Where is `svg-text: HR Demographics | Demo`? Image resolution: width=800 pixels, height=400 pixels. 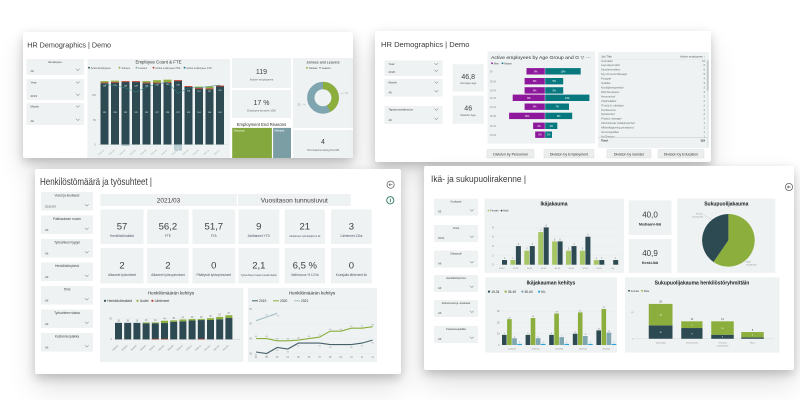 svg-text: HR Demographics | Demo is located at coordinates (425, 44).